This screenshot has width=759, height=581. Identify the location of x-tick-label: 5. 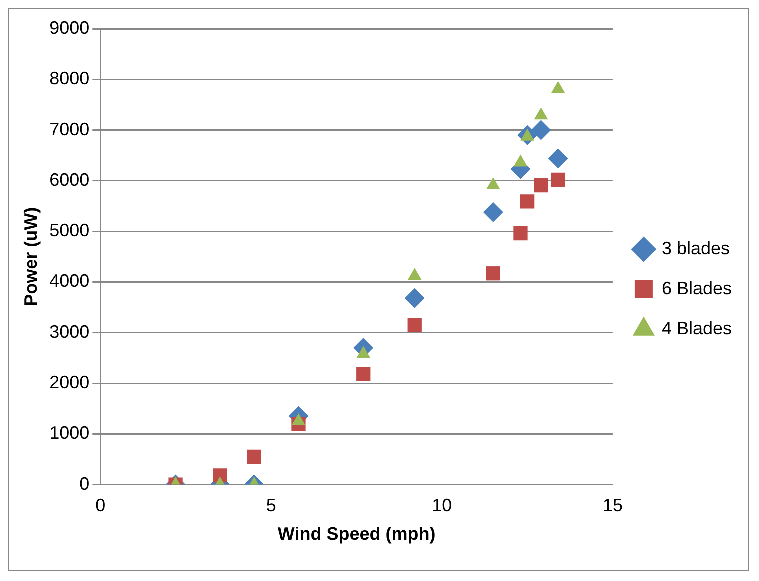
(271, 506).